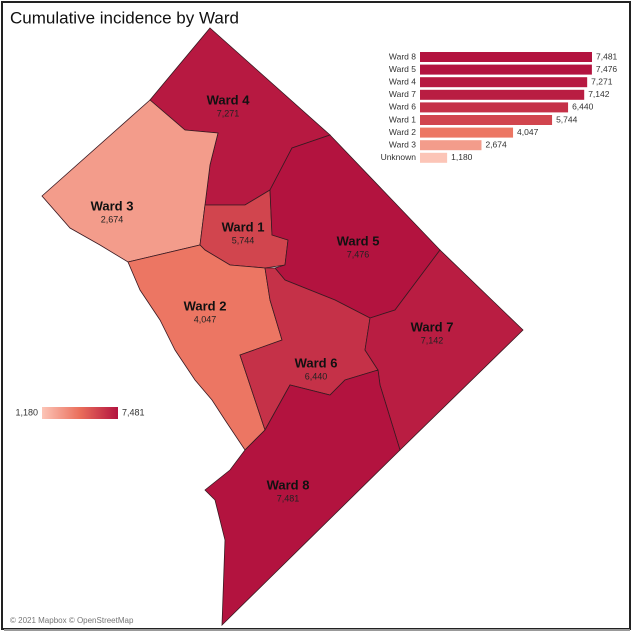 This screenshot has width=633, height=637. What do you see at coordinates (205, 319) in the screenshot?
I see `ward-value: 4,047` at bounding box center [205, 319].